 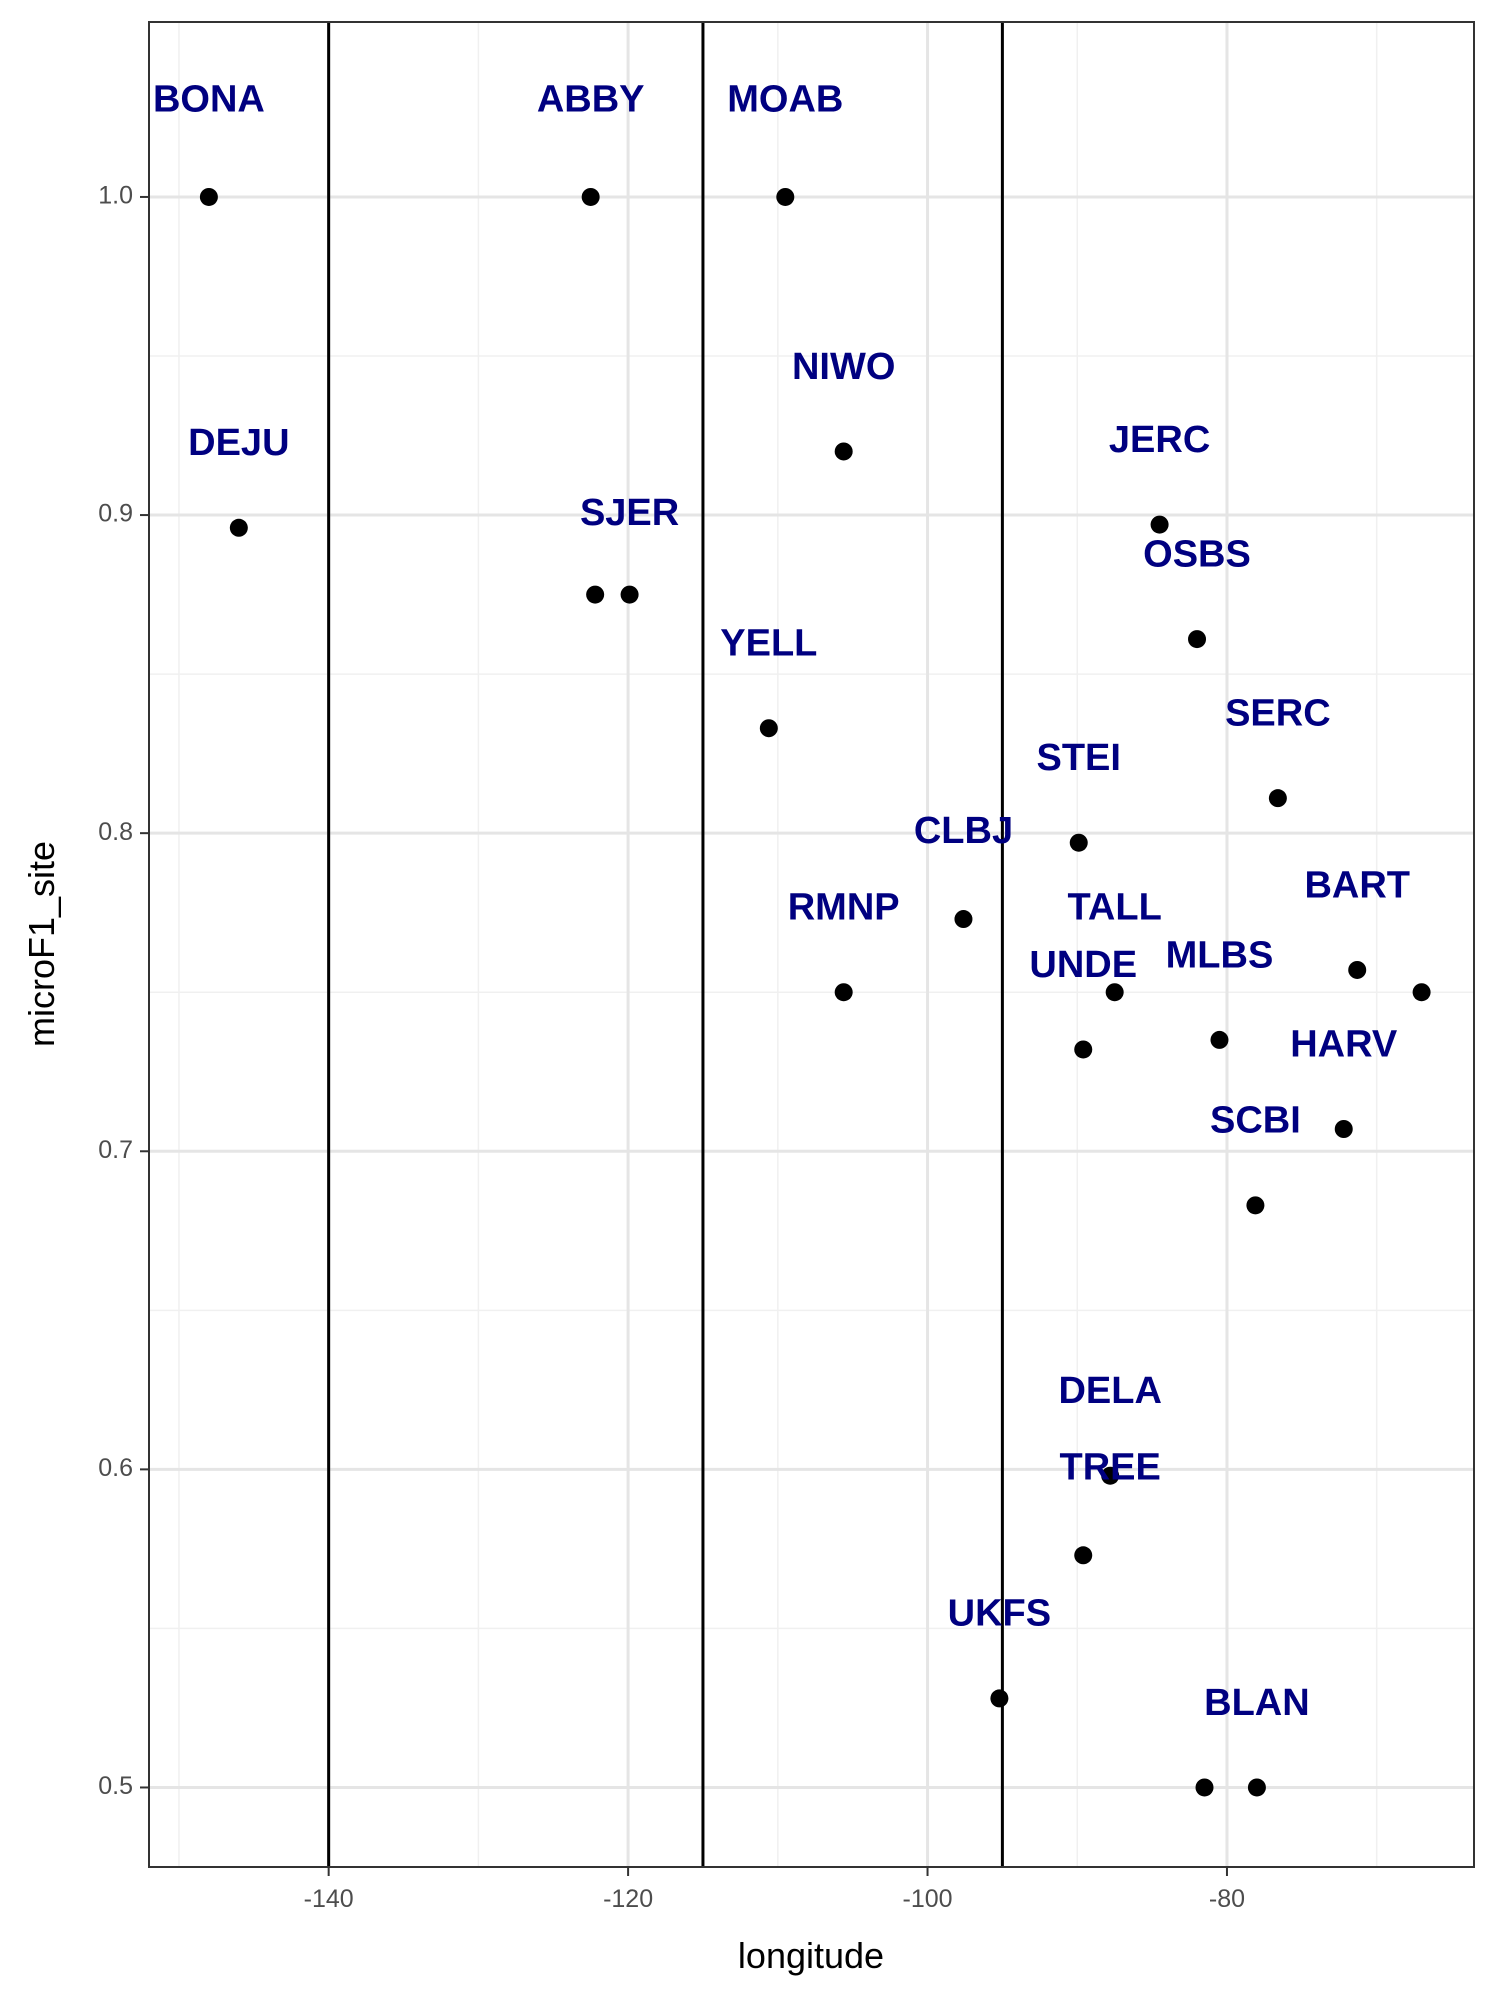 What do you see at coordinates (1220, 955) in the screenshot?
I see `point-label: MLBS` at bounding box center [1220, 955].